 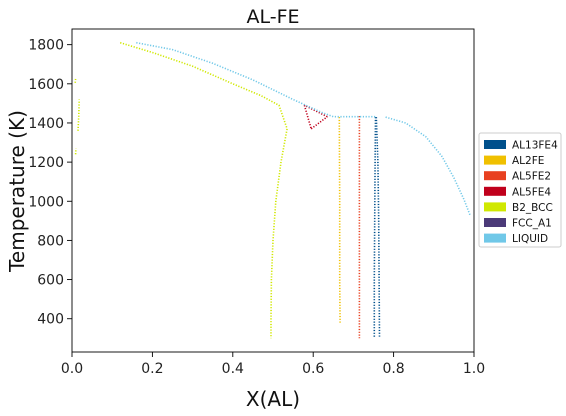 What do you see at coordinates (495, 222) in the screenshot?
I see `legend-swatch-fcc-a1` at bounding box center [495, 222].